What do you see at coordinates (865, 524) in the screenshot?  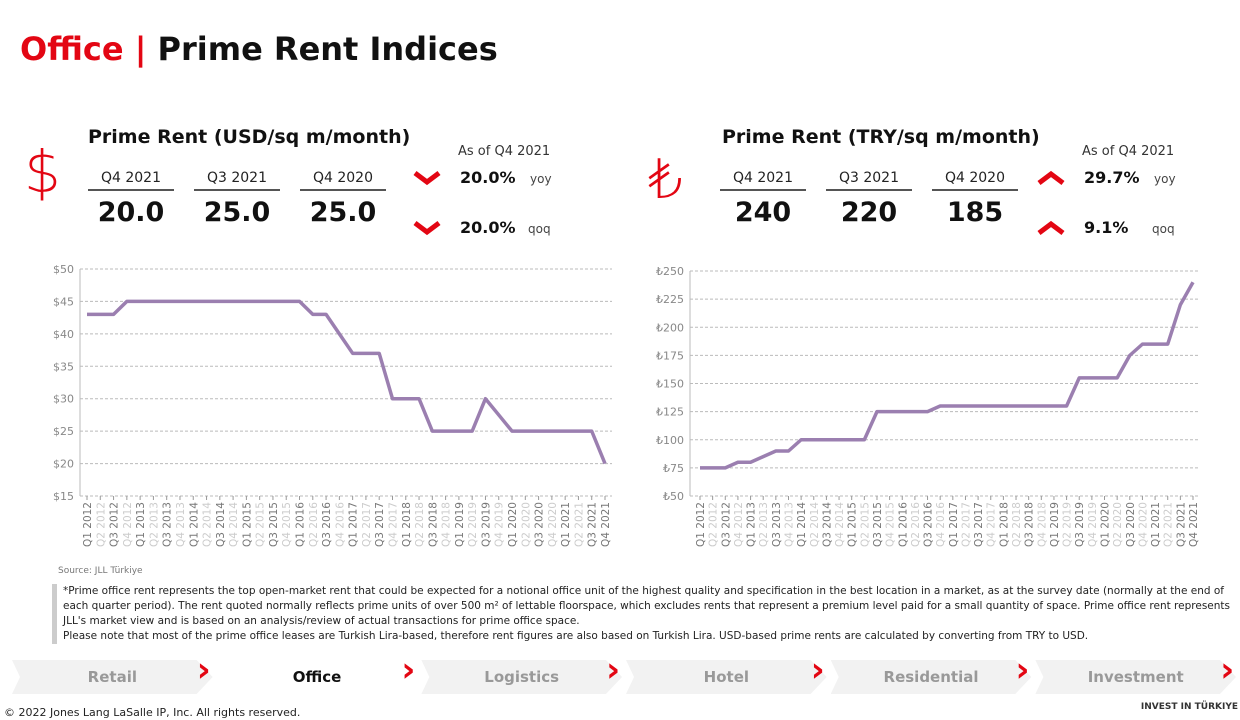 I see `x-tick-label: Q2 2015` at bounding box center [865, 524].